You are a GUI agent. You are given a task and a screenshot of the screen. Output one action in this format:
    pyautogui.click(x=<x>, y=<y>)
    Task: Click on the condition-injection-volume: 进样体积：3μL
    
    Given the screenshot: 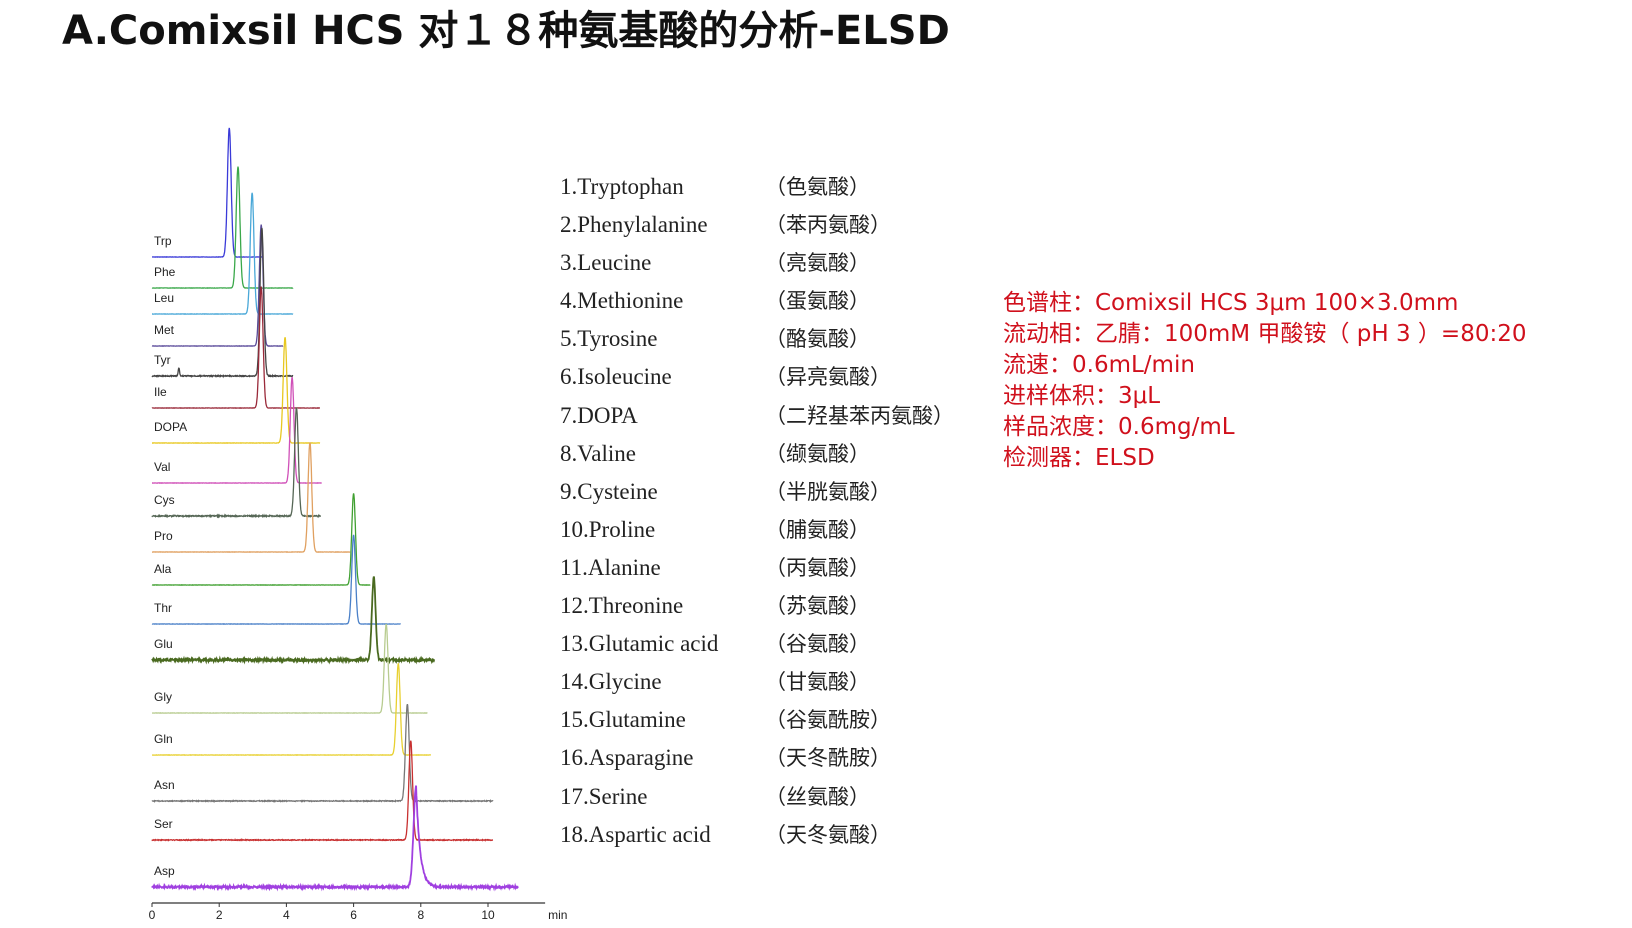 What is the action you would take?
    pyautogui.click(x=1082, y=396)
    